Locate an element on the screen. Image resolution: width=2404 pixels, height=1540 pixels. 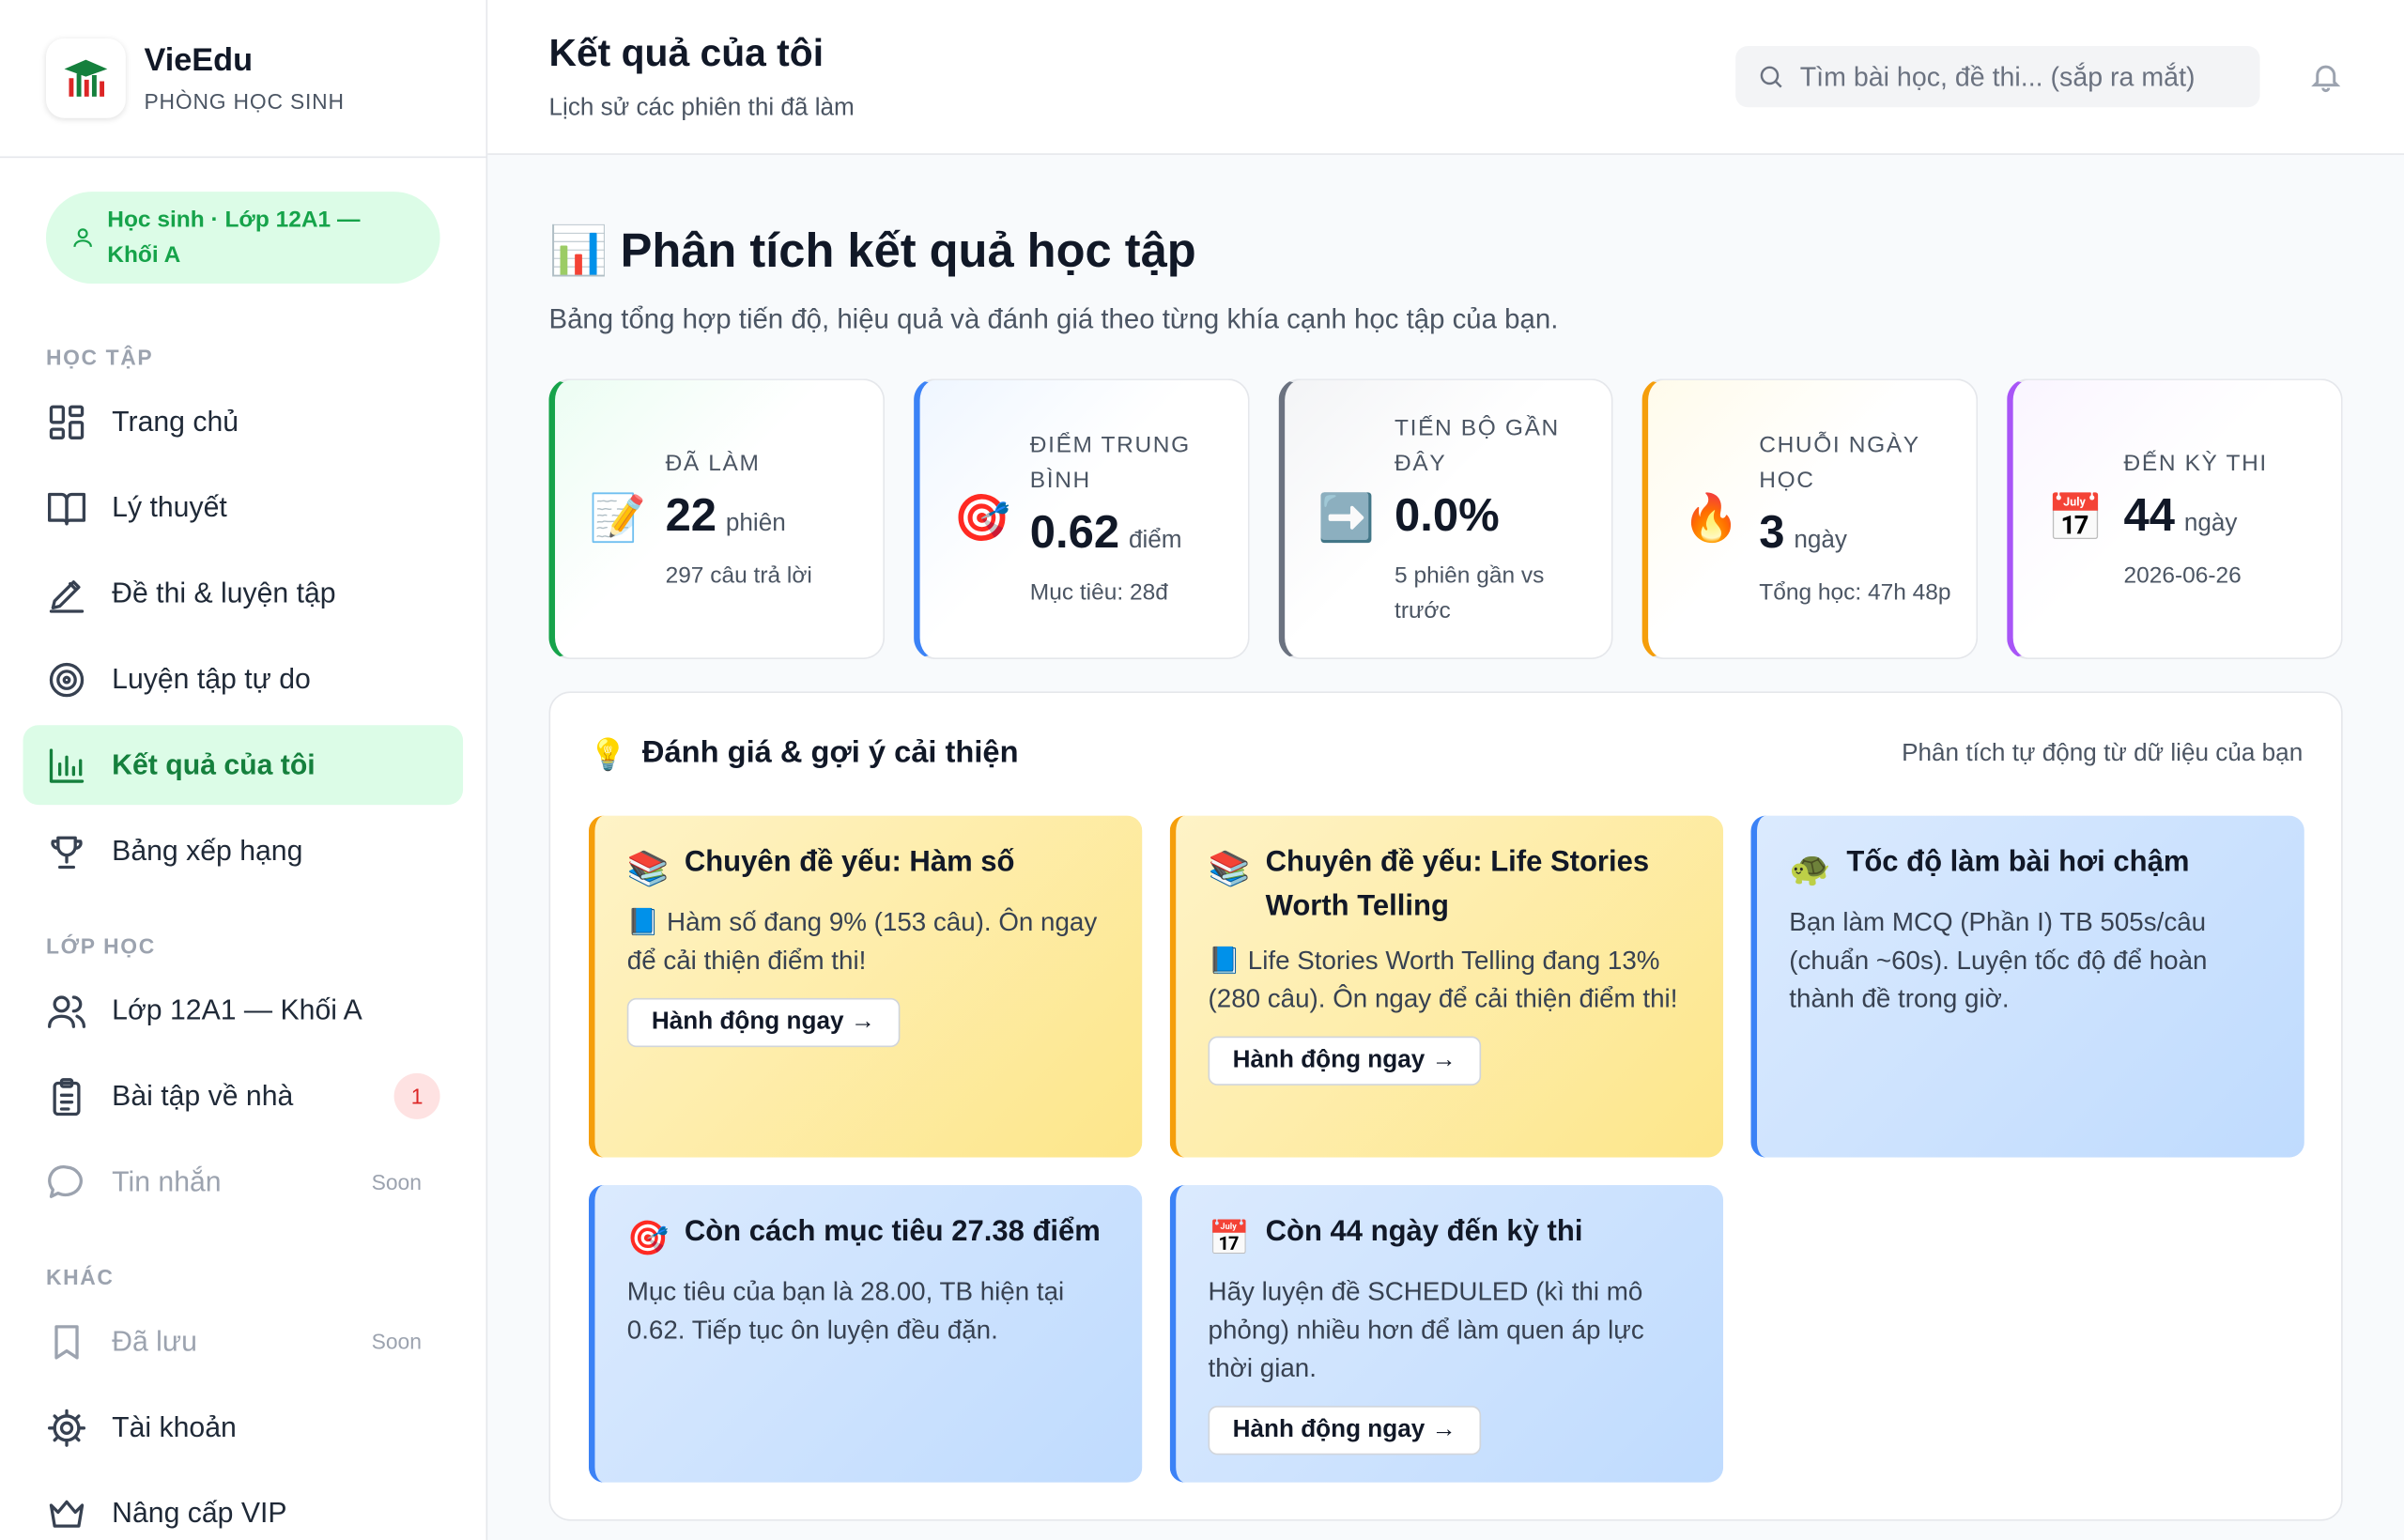
card-title-text: Còn cách mục tiêu 27.38 điểm is located at coordinates (892, 1231).